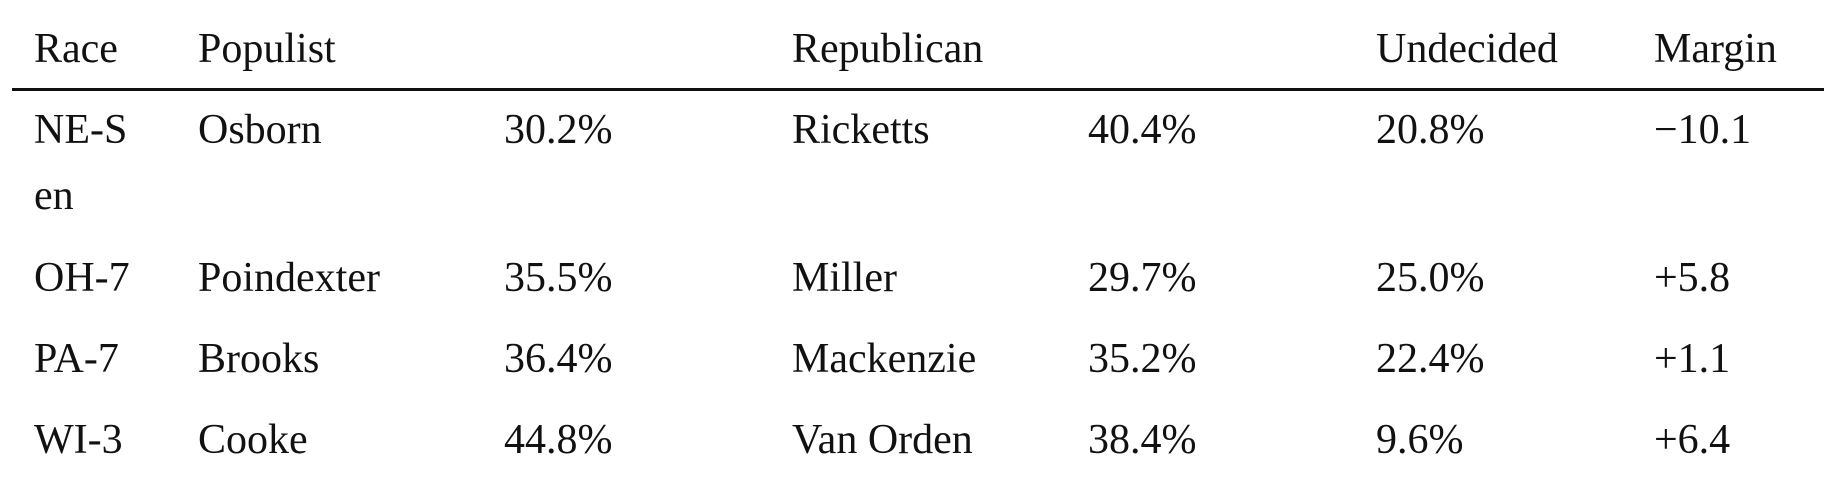 Image resolution: width=1846 pixels, height=488 pixels. What do you see at coordinates (81, 163) in the screenshot?
I see `race-cell: NE-Sen` at bounding box center [81, 163].